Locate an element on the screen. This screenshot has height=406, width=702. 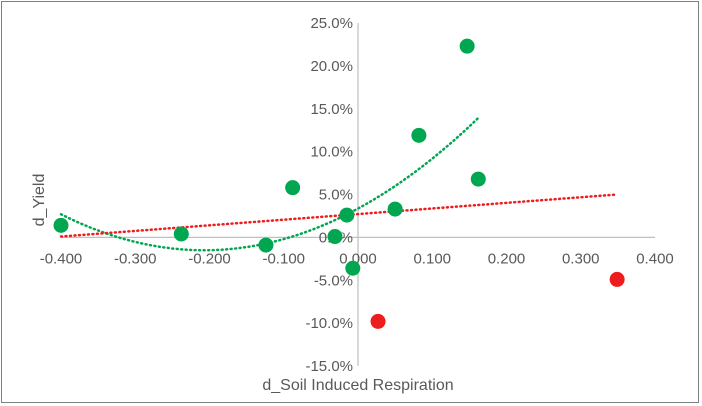
x-tick-label: -0.400 is located at coordinates (61, 258).